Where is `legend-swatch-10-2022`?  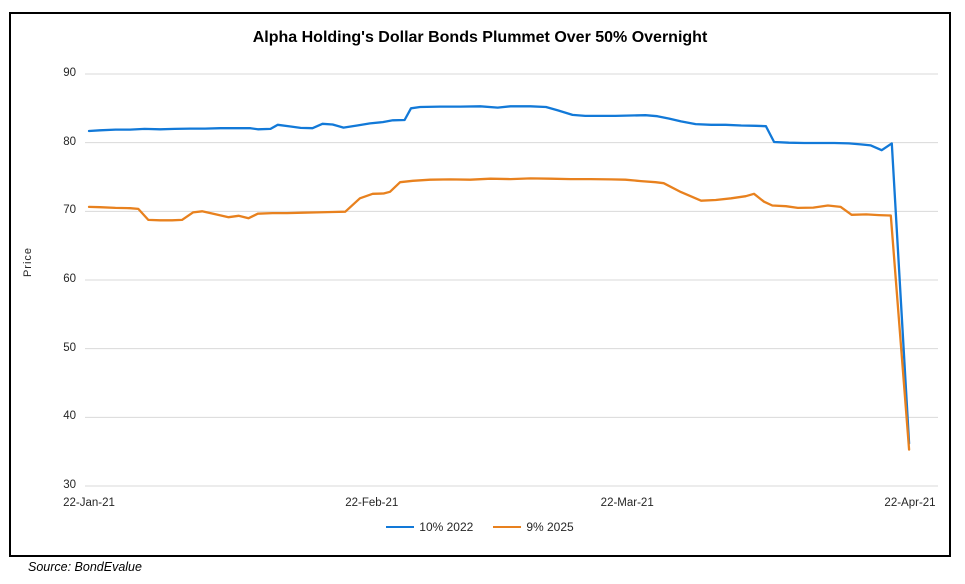
legend-swatch-10-2022 is located at coordinates (400, 527).